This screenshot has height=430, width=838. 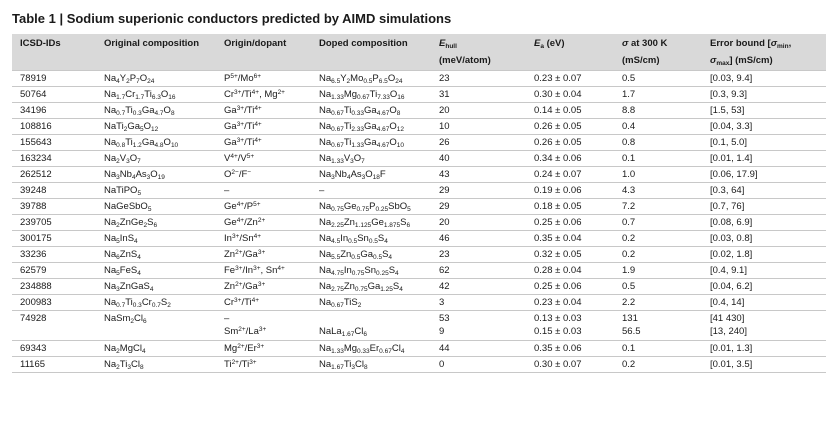 I want to click on cell-sigma: 8.8, so click(x=658, y=110).